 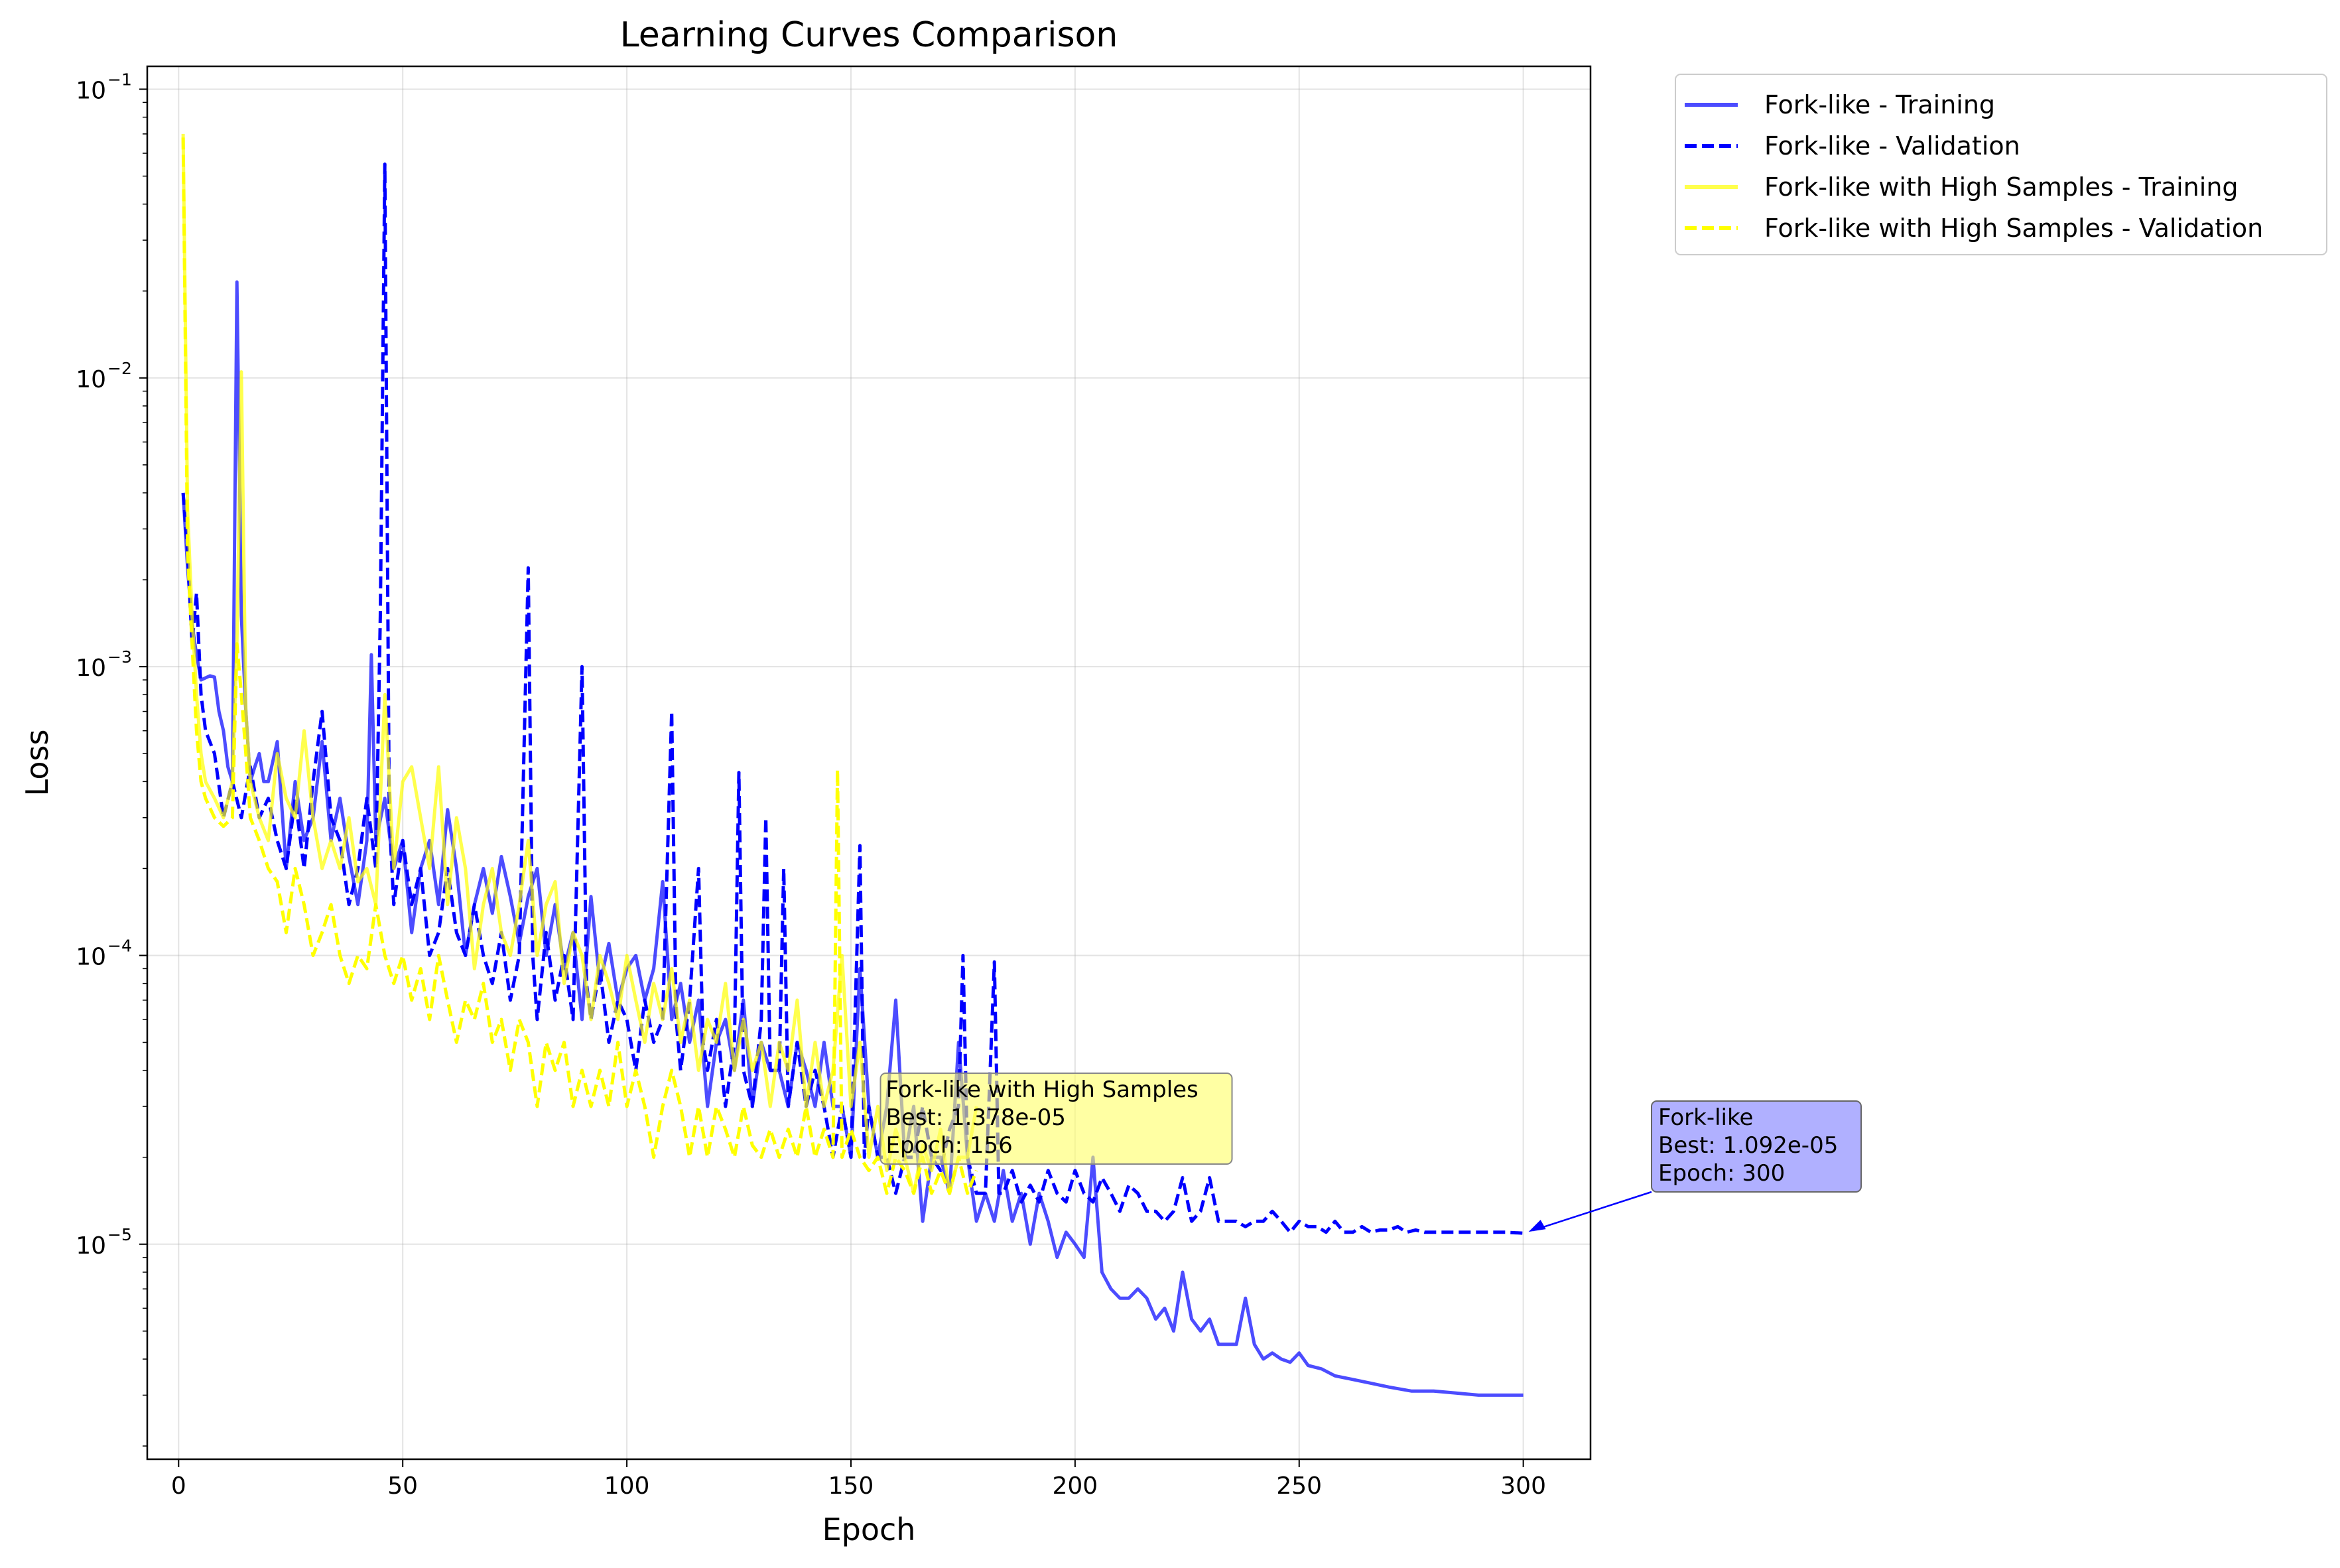 I want to click on x-tick-label: 50, so click(x=402, y=1486).